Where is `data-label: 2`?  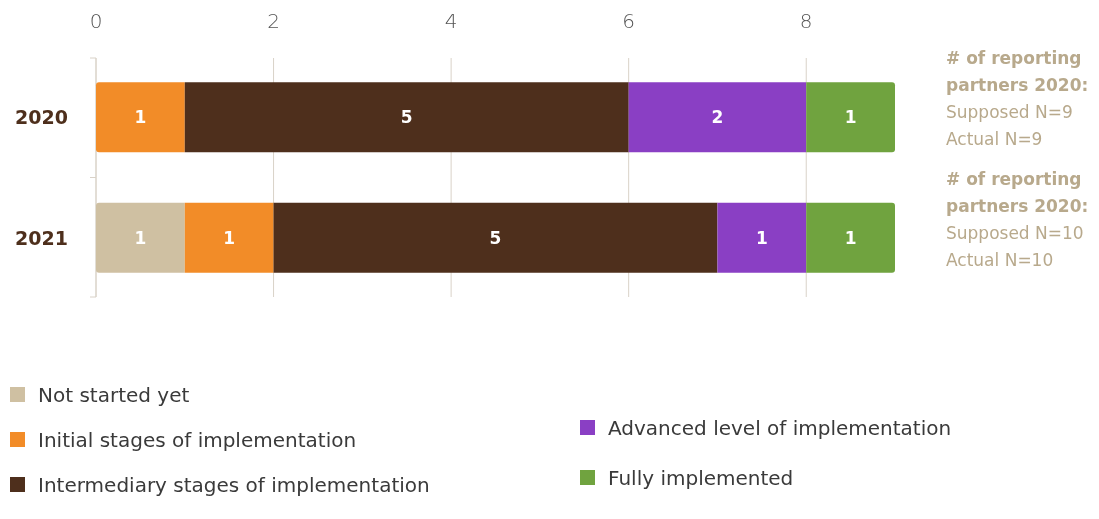
data-label: 2 is located at coordinates (717, 117).